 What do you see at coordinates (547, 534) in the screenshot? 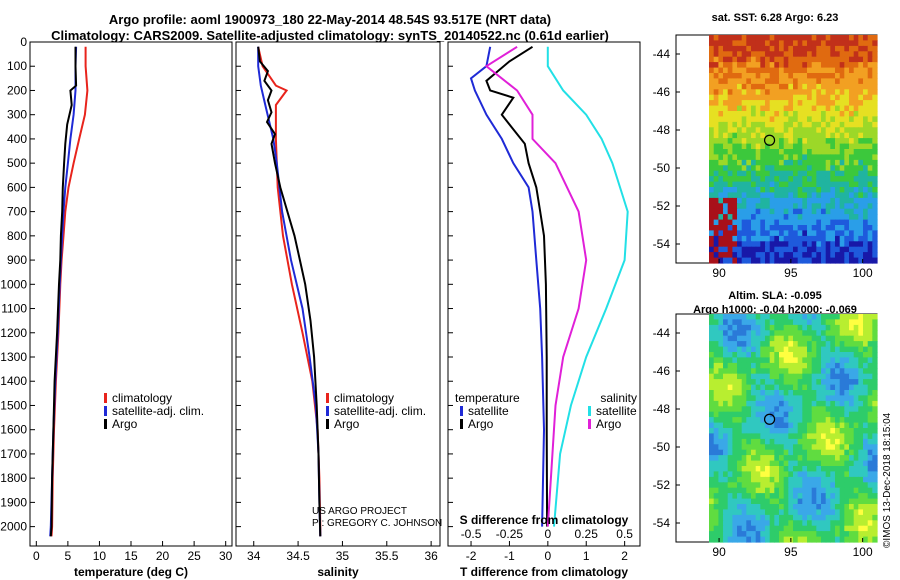
I see `x2-tick-label: 0` at bounding box center [547, 534].